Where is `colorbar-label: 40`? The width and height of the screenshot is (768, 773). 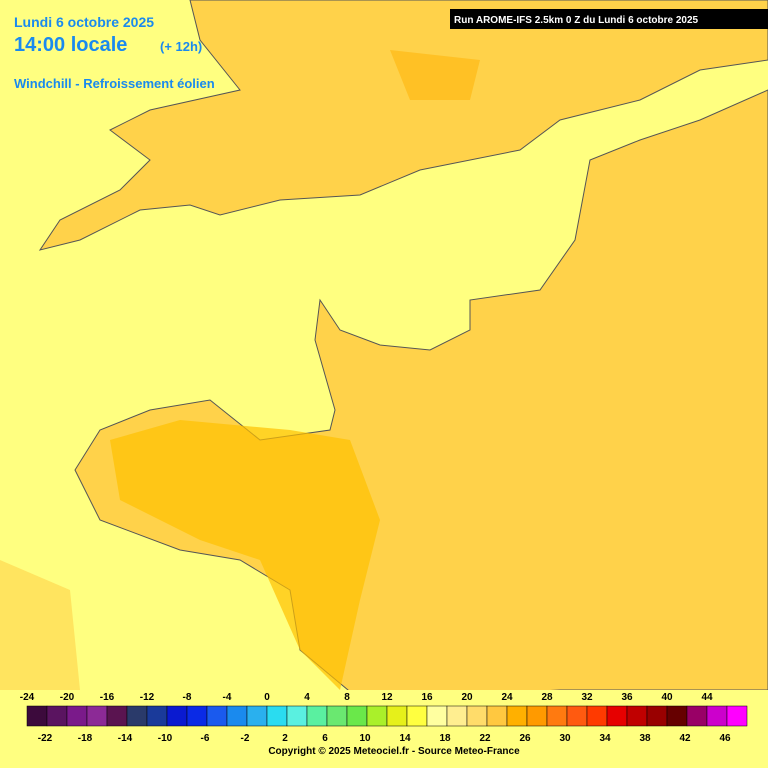
colorbar-label: 40 is located at coordinates (667, 697).